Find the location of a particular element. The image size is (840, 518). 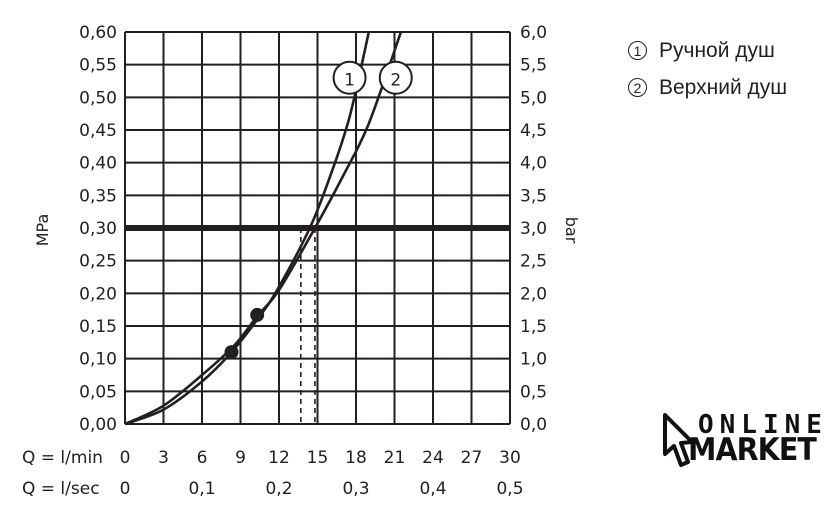

y-tick-label-left: 0,55 is located at coordinates (98, 66).